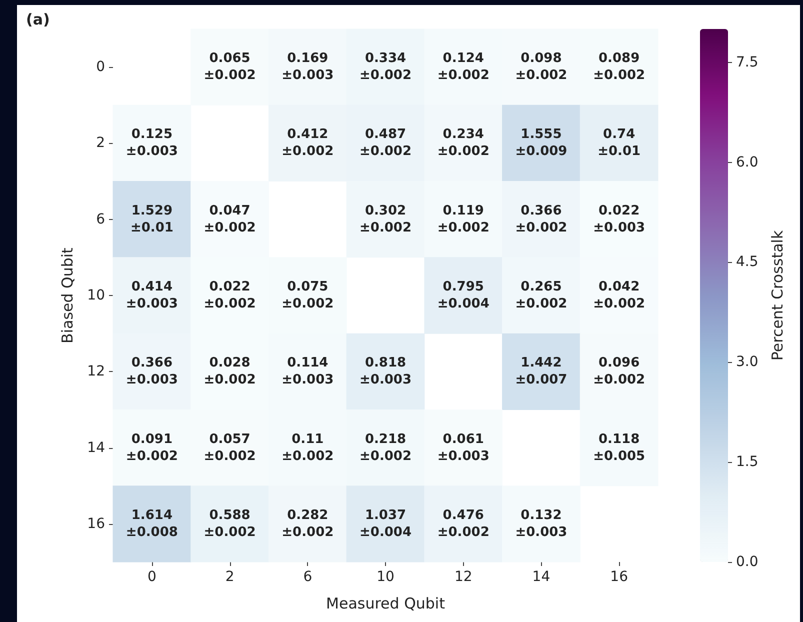  What do you see at coordinates (230, 524) in the screenshot?
I see `data-label: 0.588 ±0.002` at bounding box center [230, 524].